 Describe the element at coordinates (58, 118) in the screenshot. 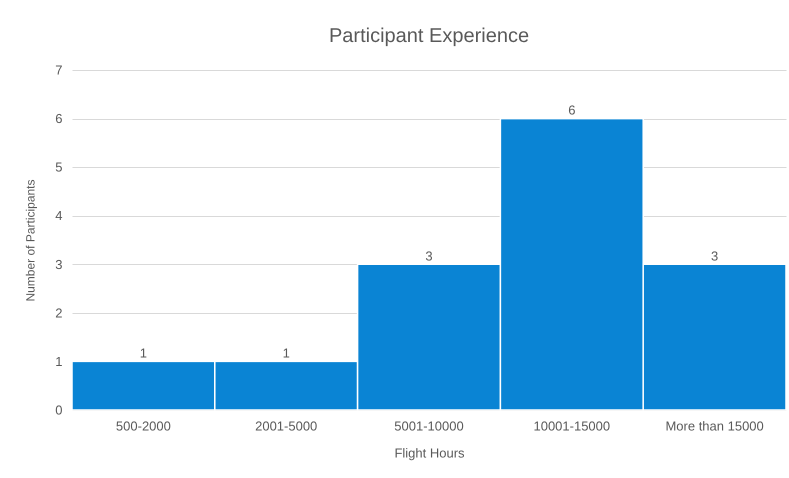

I see `y-tick-label: 6` at that location.